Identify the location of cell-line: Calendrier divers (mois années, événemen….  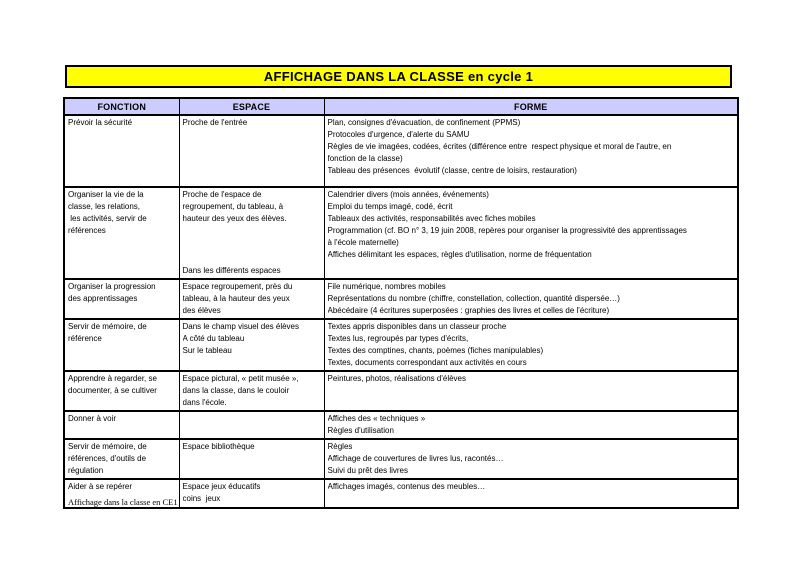
(408, 194).